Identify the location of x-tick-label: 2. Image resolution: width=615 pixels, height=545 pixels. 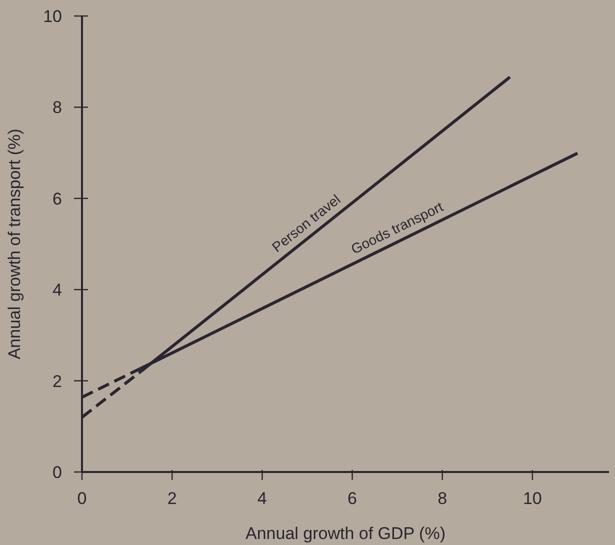
(172, 498).